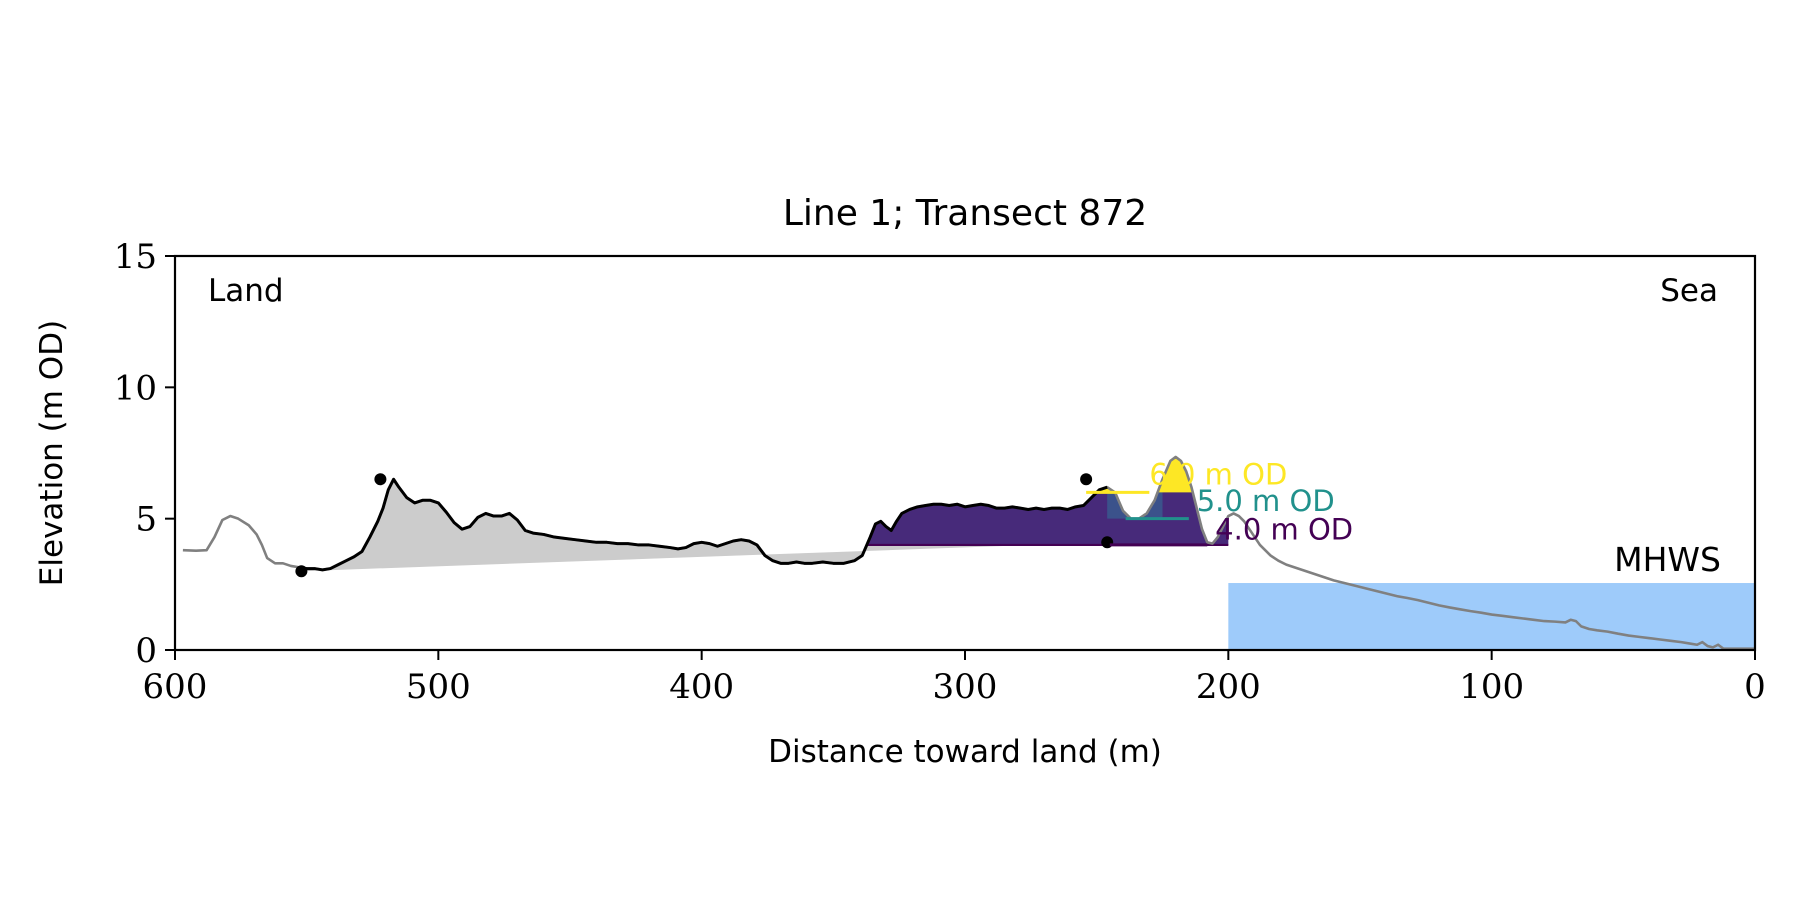 This screenshot has height=900, width=1800. Describe the element at coordinates (438, 687) in the screenshot. I see `x-tick-label: 500` at that location.